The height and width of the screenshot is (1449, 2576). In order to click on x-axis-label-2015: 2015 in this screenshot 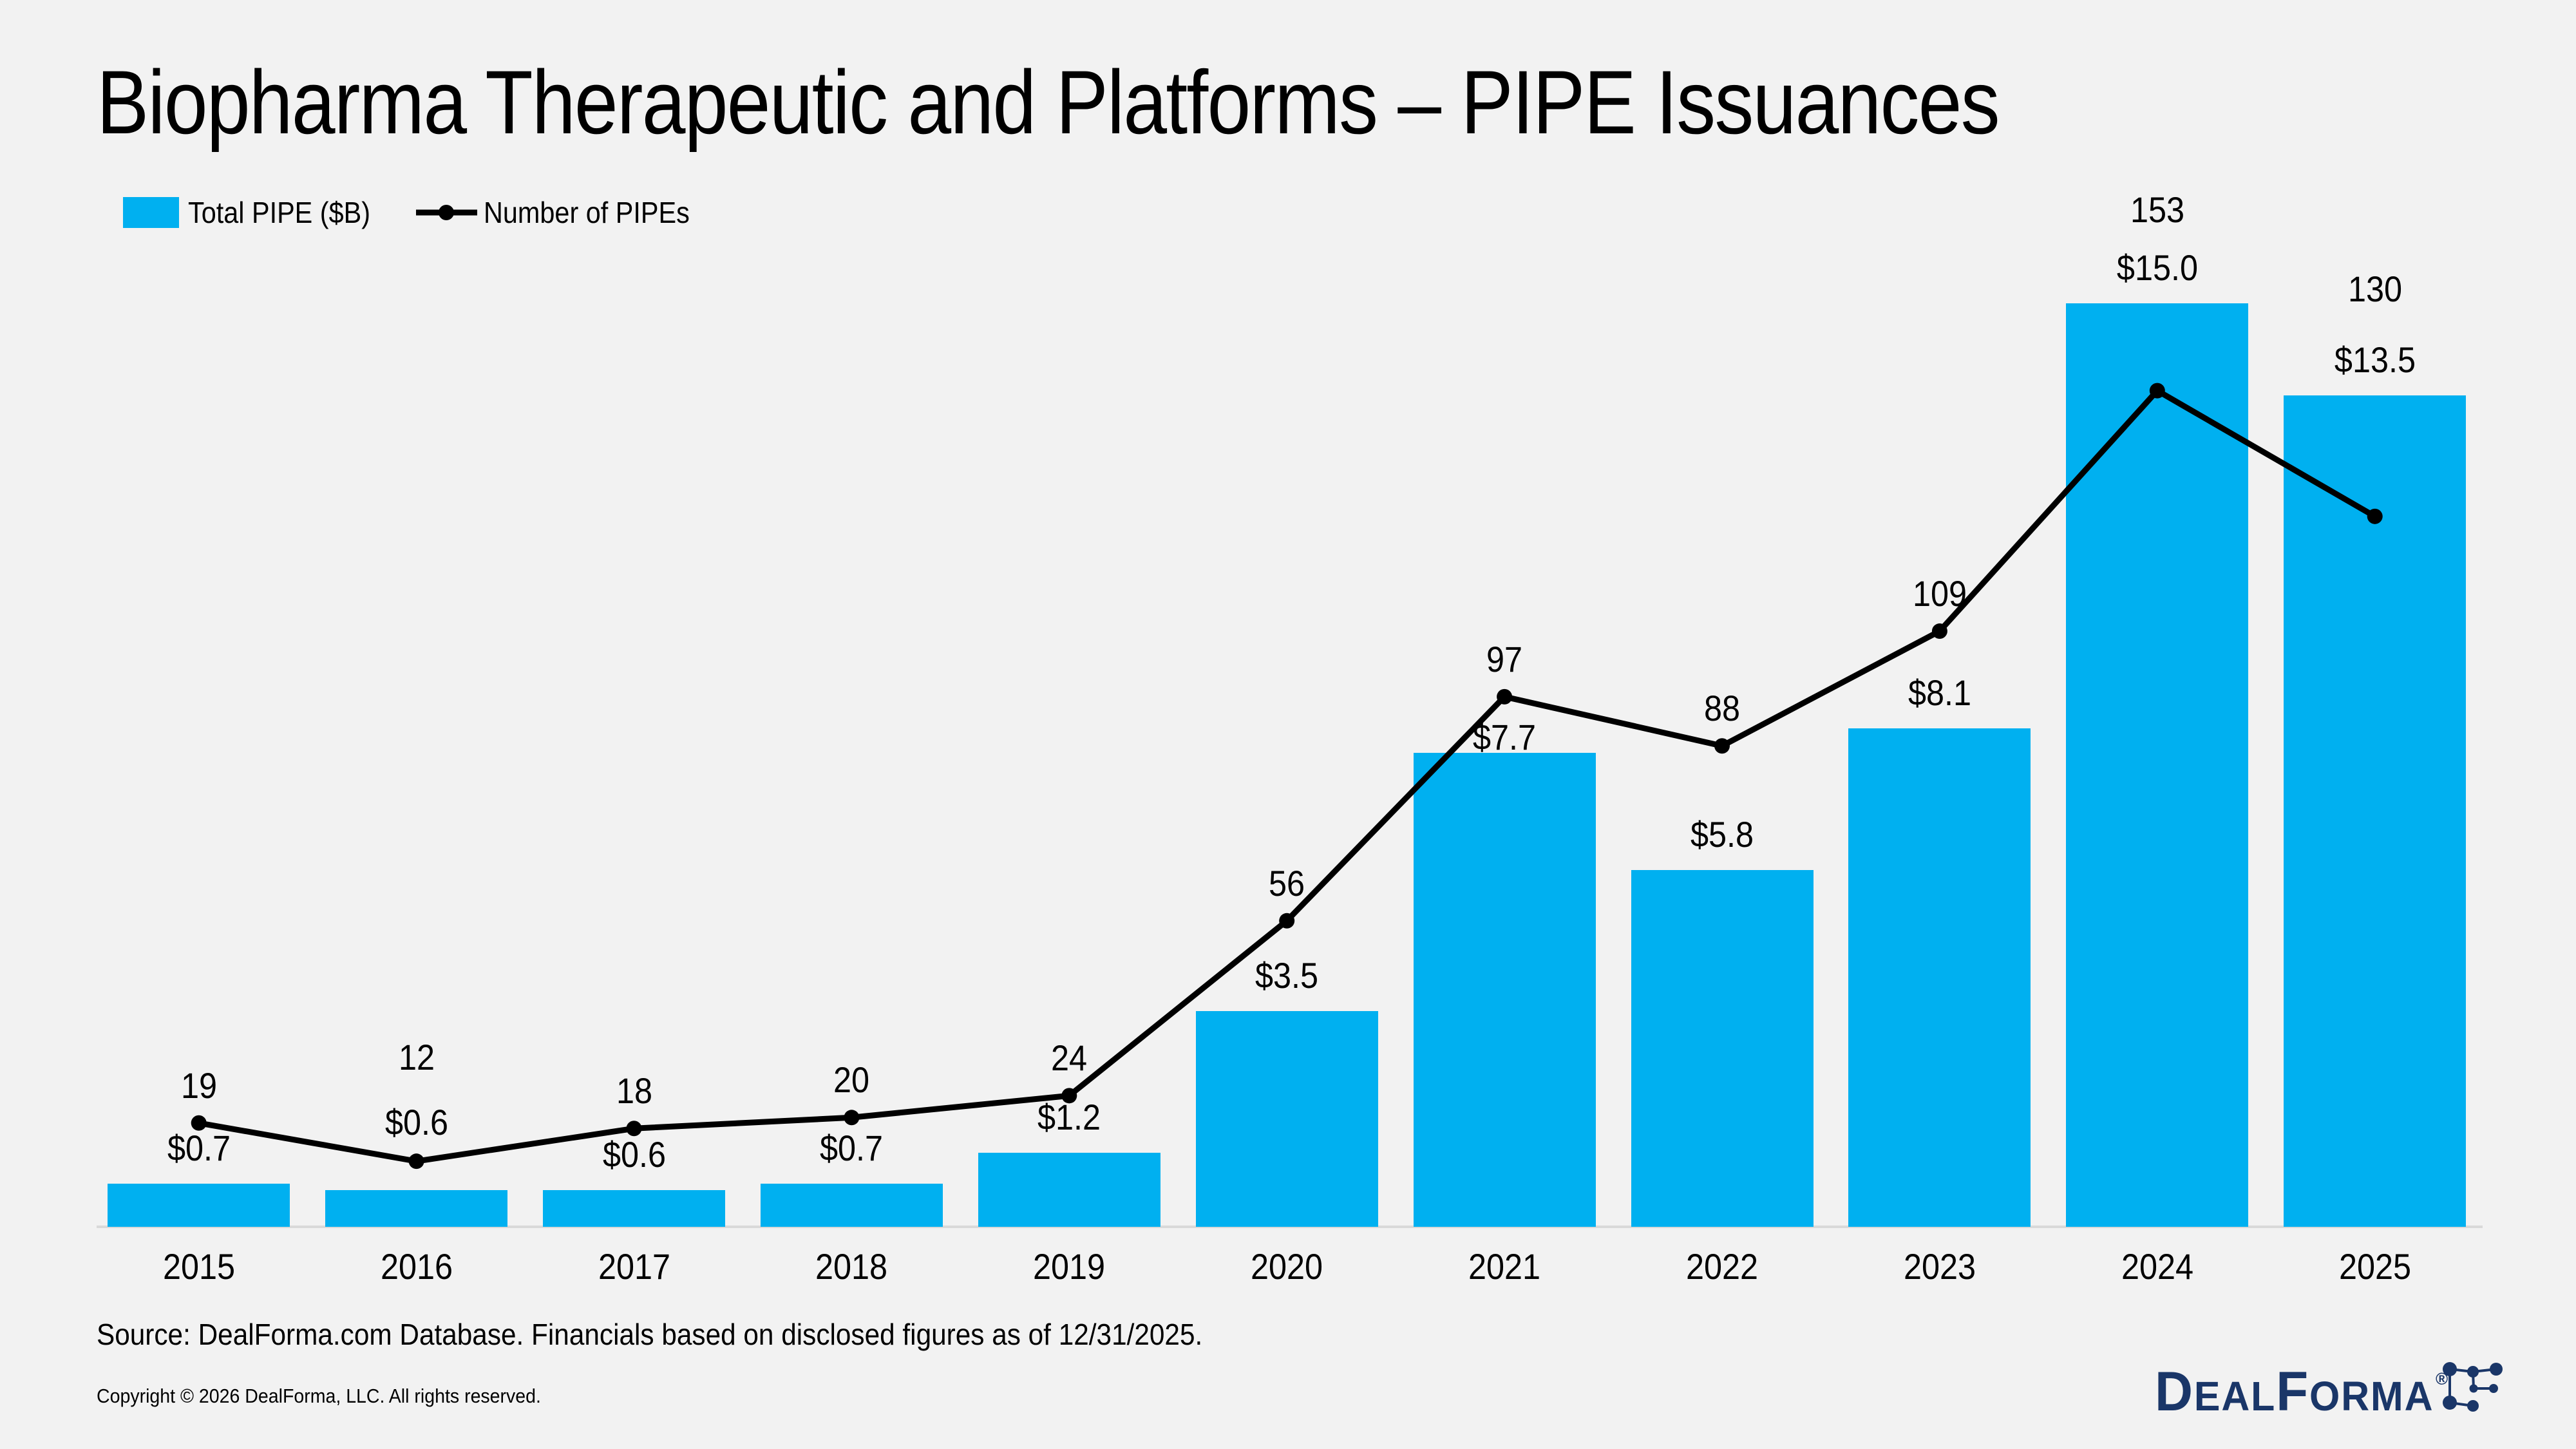, I will do `click(199, 1266)`.